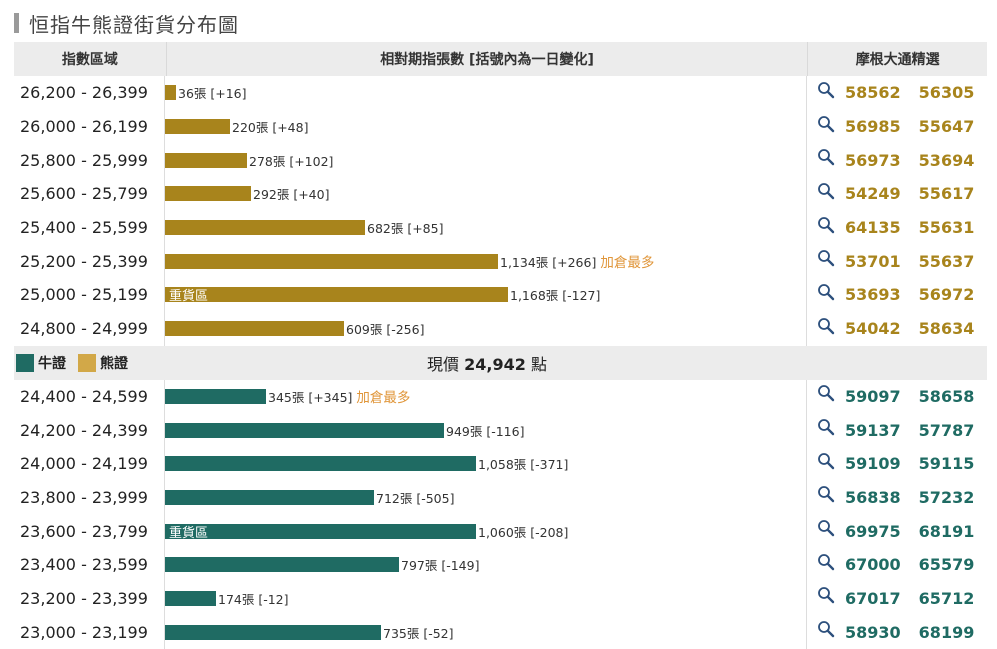 The image size is (997, 649). Describe the element at coordinates (873, 193) in the screenshot. I see `warrant-code-link: 54249` at that location.